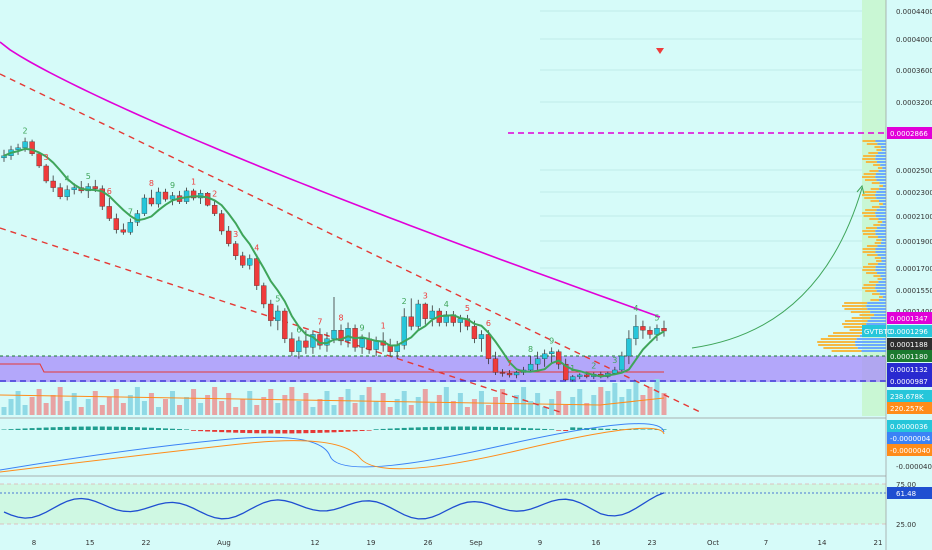 The image size is (932, 550). Describe the element at coordinates (907, 397) in the screenshot. I see `volume-badge-label: 238.678K` at that location.